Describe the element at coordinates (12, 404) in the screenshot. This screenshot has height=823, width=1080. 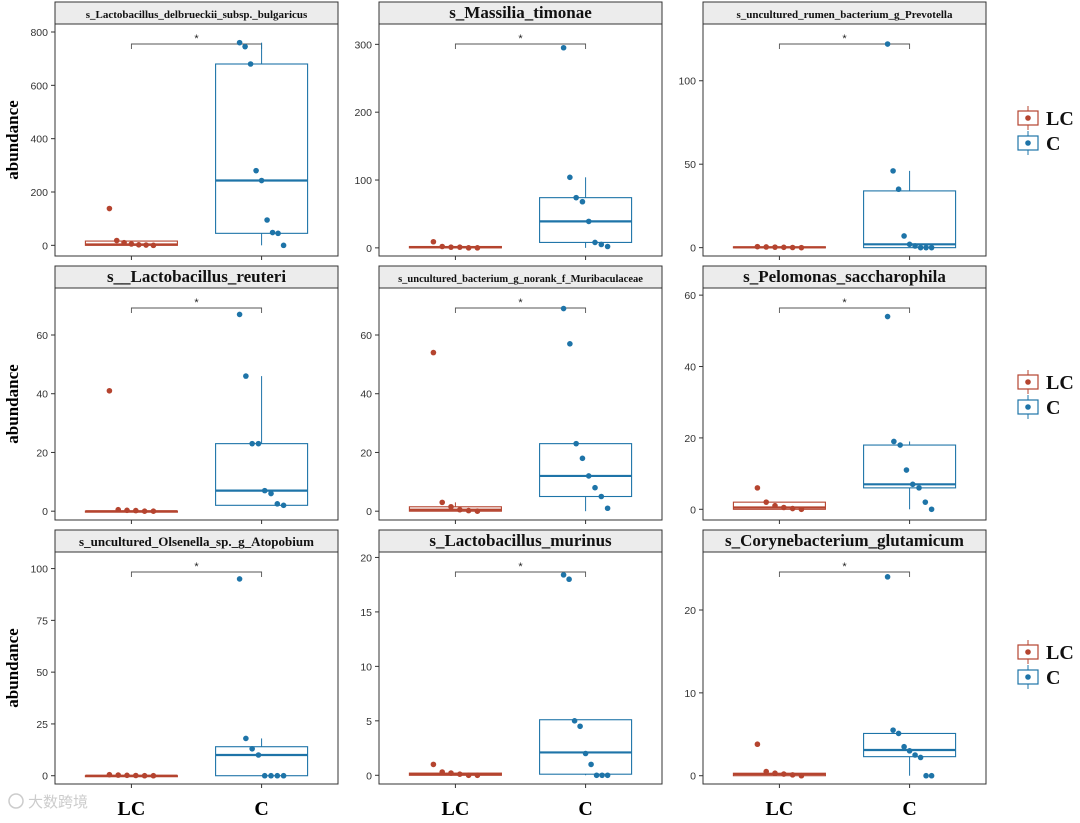
I see `y-axis-label: abundance` at that location.